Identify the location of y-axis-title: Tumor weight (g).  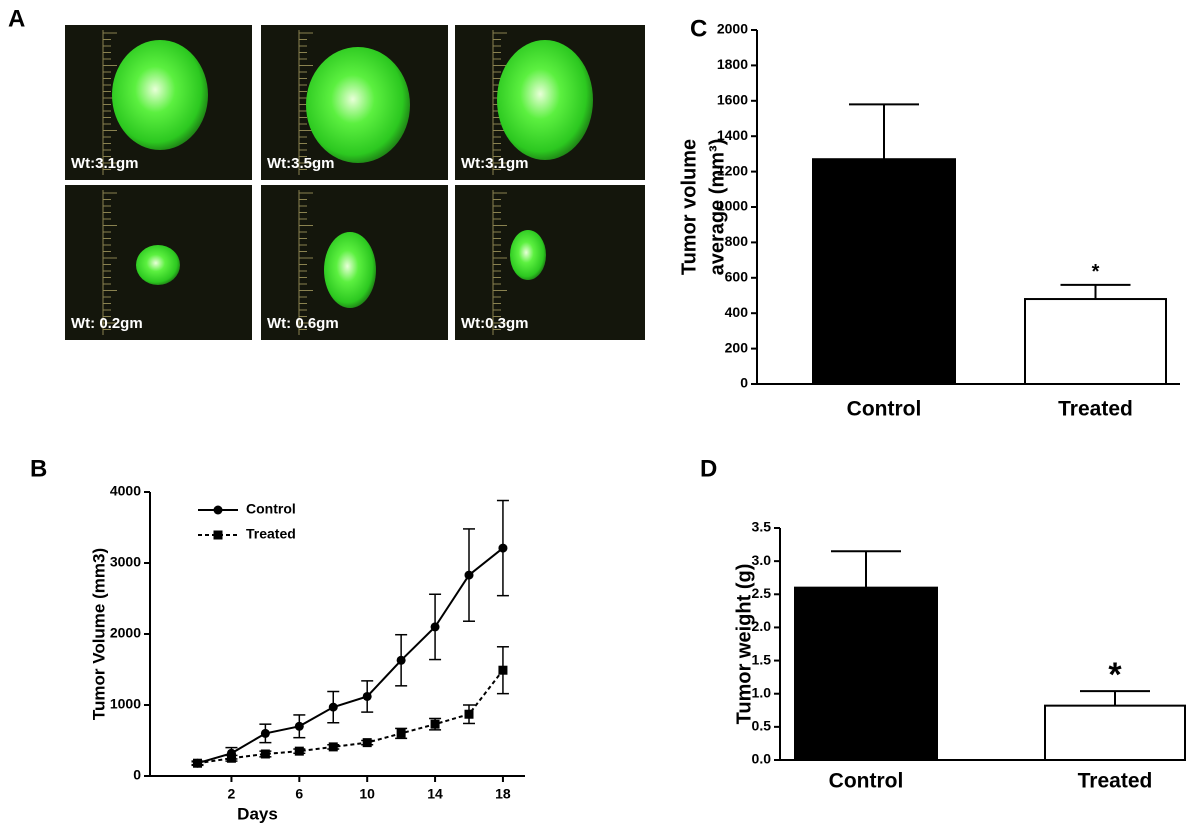
(744, 644).